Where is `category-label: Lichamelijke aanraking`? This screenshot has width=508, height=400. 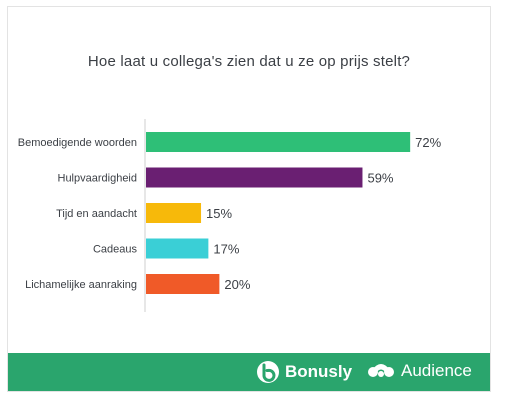 category-label: Lichamelijke aanraking is located at coordinates (81, 285).